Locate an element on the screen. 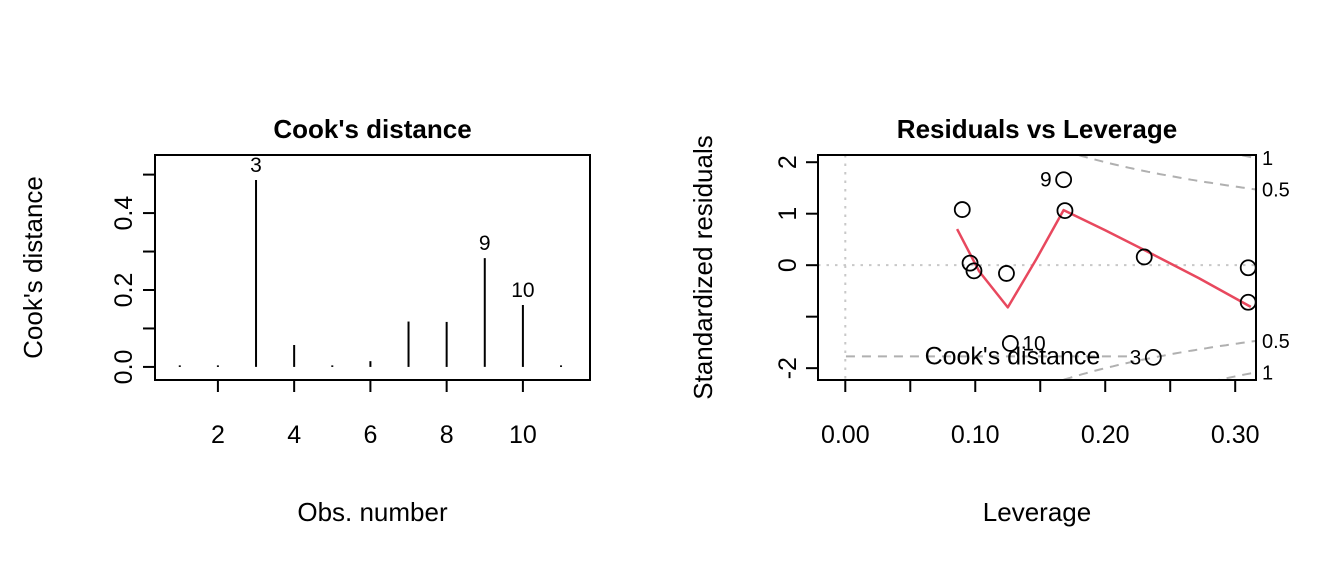  lowess-smooth-line is located at coordinates (1103, 258).